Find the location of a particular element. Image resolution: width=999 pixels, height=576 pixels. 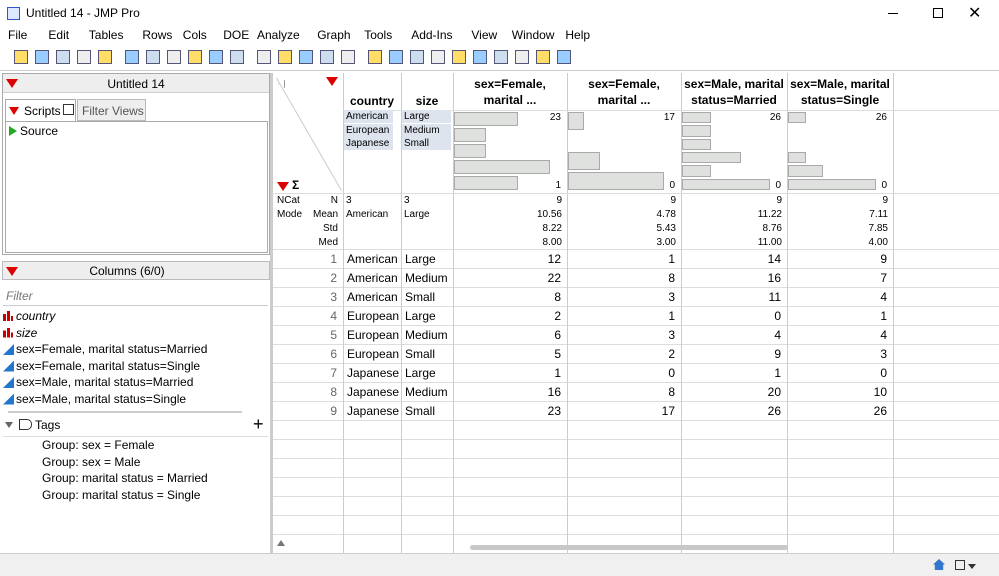

column-header: size is located at coordinates (427, 101).